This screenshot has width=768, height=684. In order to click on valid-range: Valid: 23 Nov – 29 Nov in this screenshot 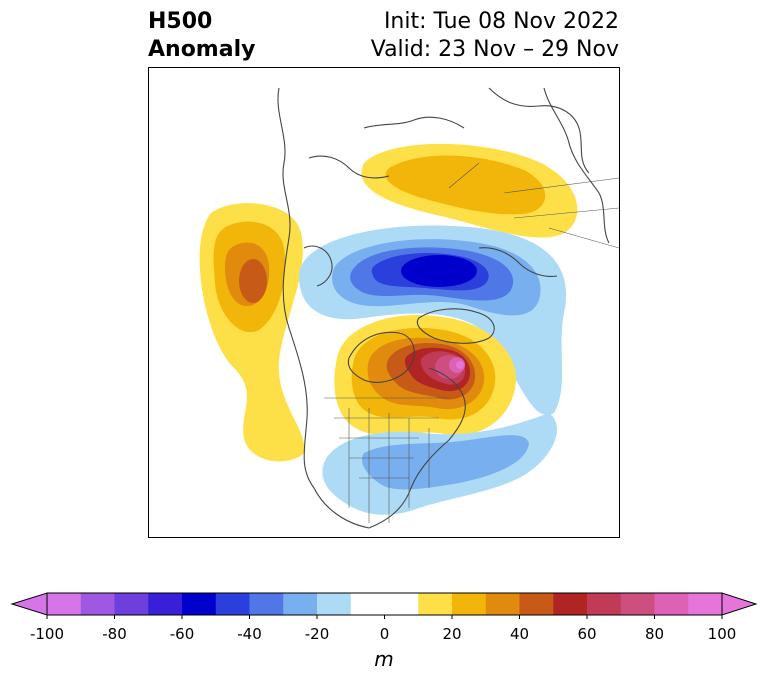, I will do `click(494, 49)`.